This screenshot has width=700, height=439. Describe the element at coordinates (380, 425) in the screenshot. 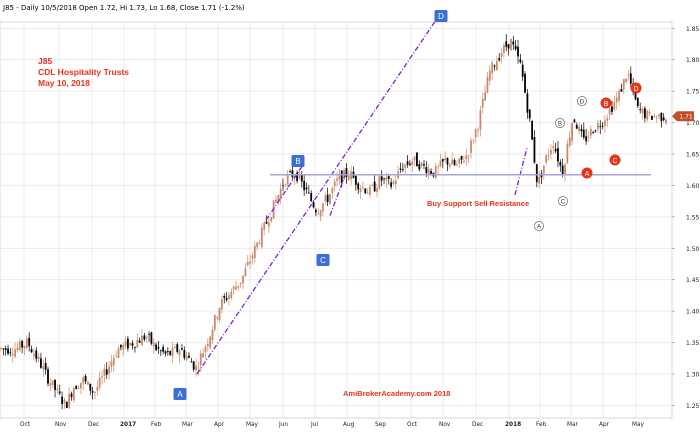

I see `x-tick-label: Sep` at that location.